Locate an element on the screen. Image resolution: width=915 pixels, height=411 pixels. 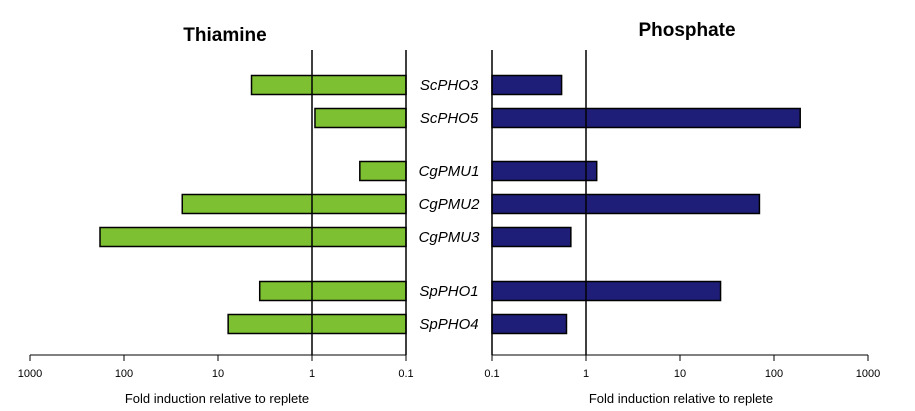
phosphate-bar-sppho4 is located at coordinates (529, 324).